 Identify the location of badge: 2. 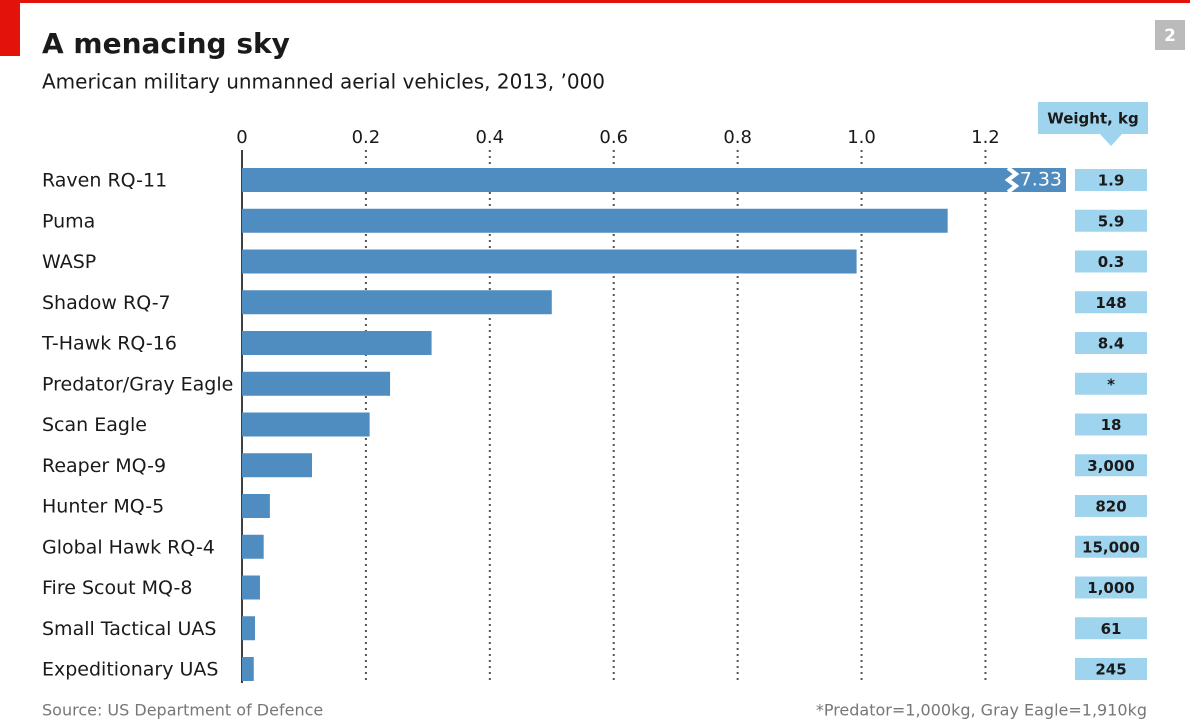
(1170, 36).